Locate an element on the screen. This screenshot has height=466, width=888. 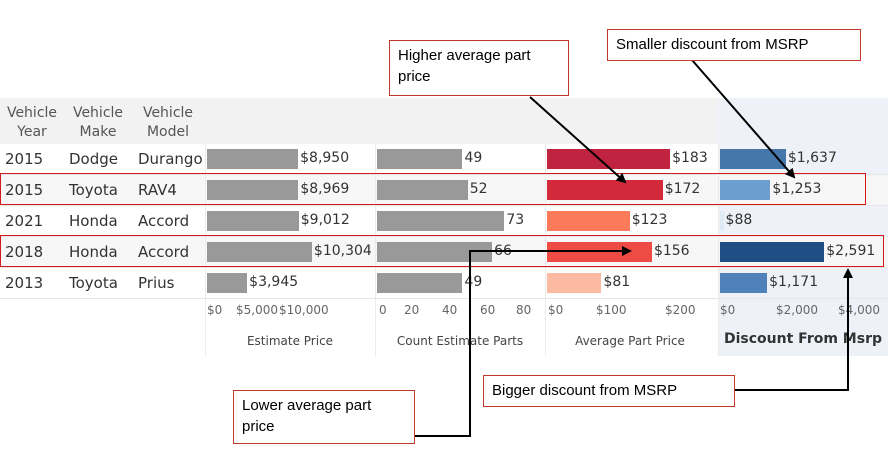
axis-title: Estimate Price is located at coordinates (290, 341).